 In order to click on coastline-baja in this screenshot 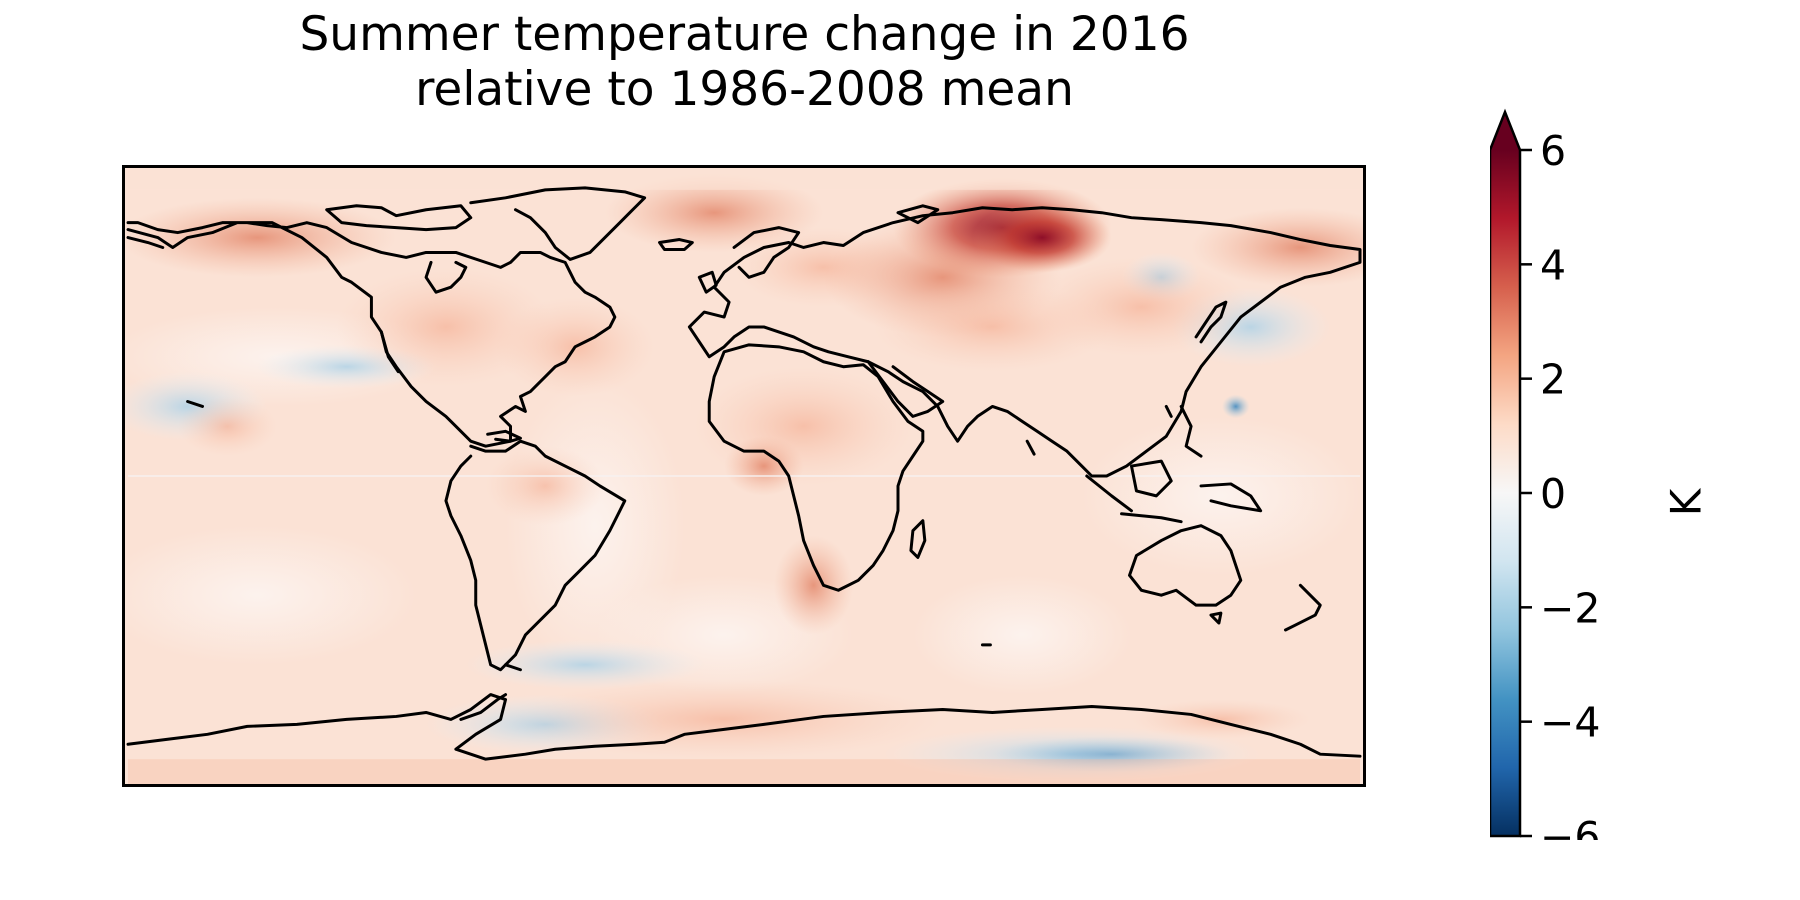, I will do `click(389, 352)`.